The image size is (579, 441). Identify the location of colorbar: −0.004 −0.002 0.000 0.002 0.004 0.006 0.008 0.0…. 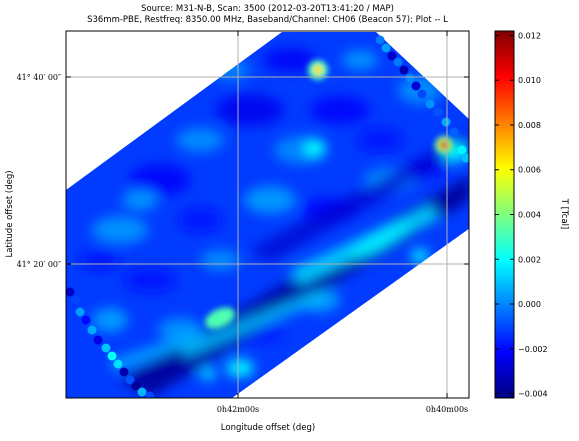
(531, 214).